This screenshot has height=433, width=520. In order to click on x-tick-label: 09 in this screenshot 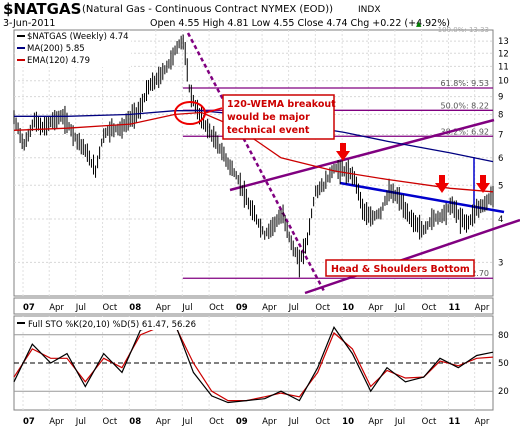, I will do `click(242, 308)`.